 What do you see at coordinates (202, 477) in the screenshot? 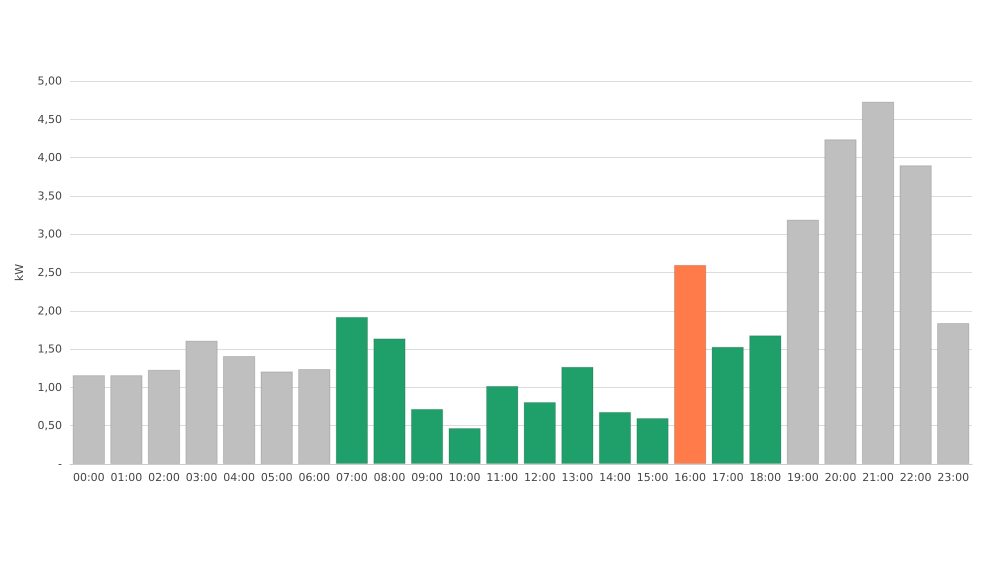
I see `x-tick-label: 03:00` at bounding box center [202, 477].